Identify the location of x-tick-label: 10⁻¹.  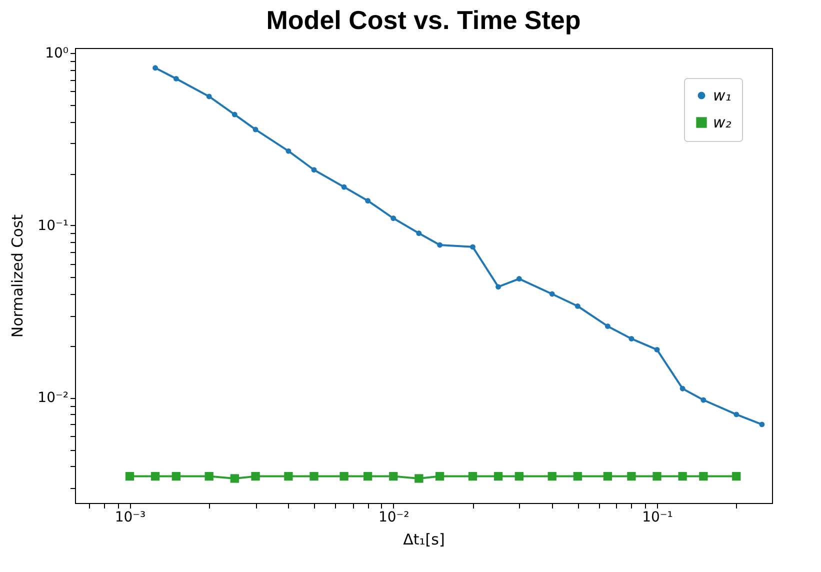
(657, 518).